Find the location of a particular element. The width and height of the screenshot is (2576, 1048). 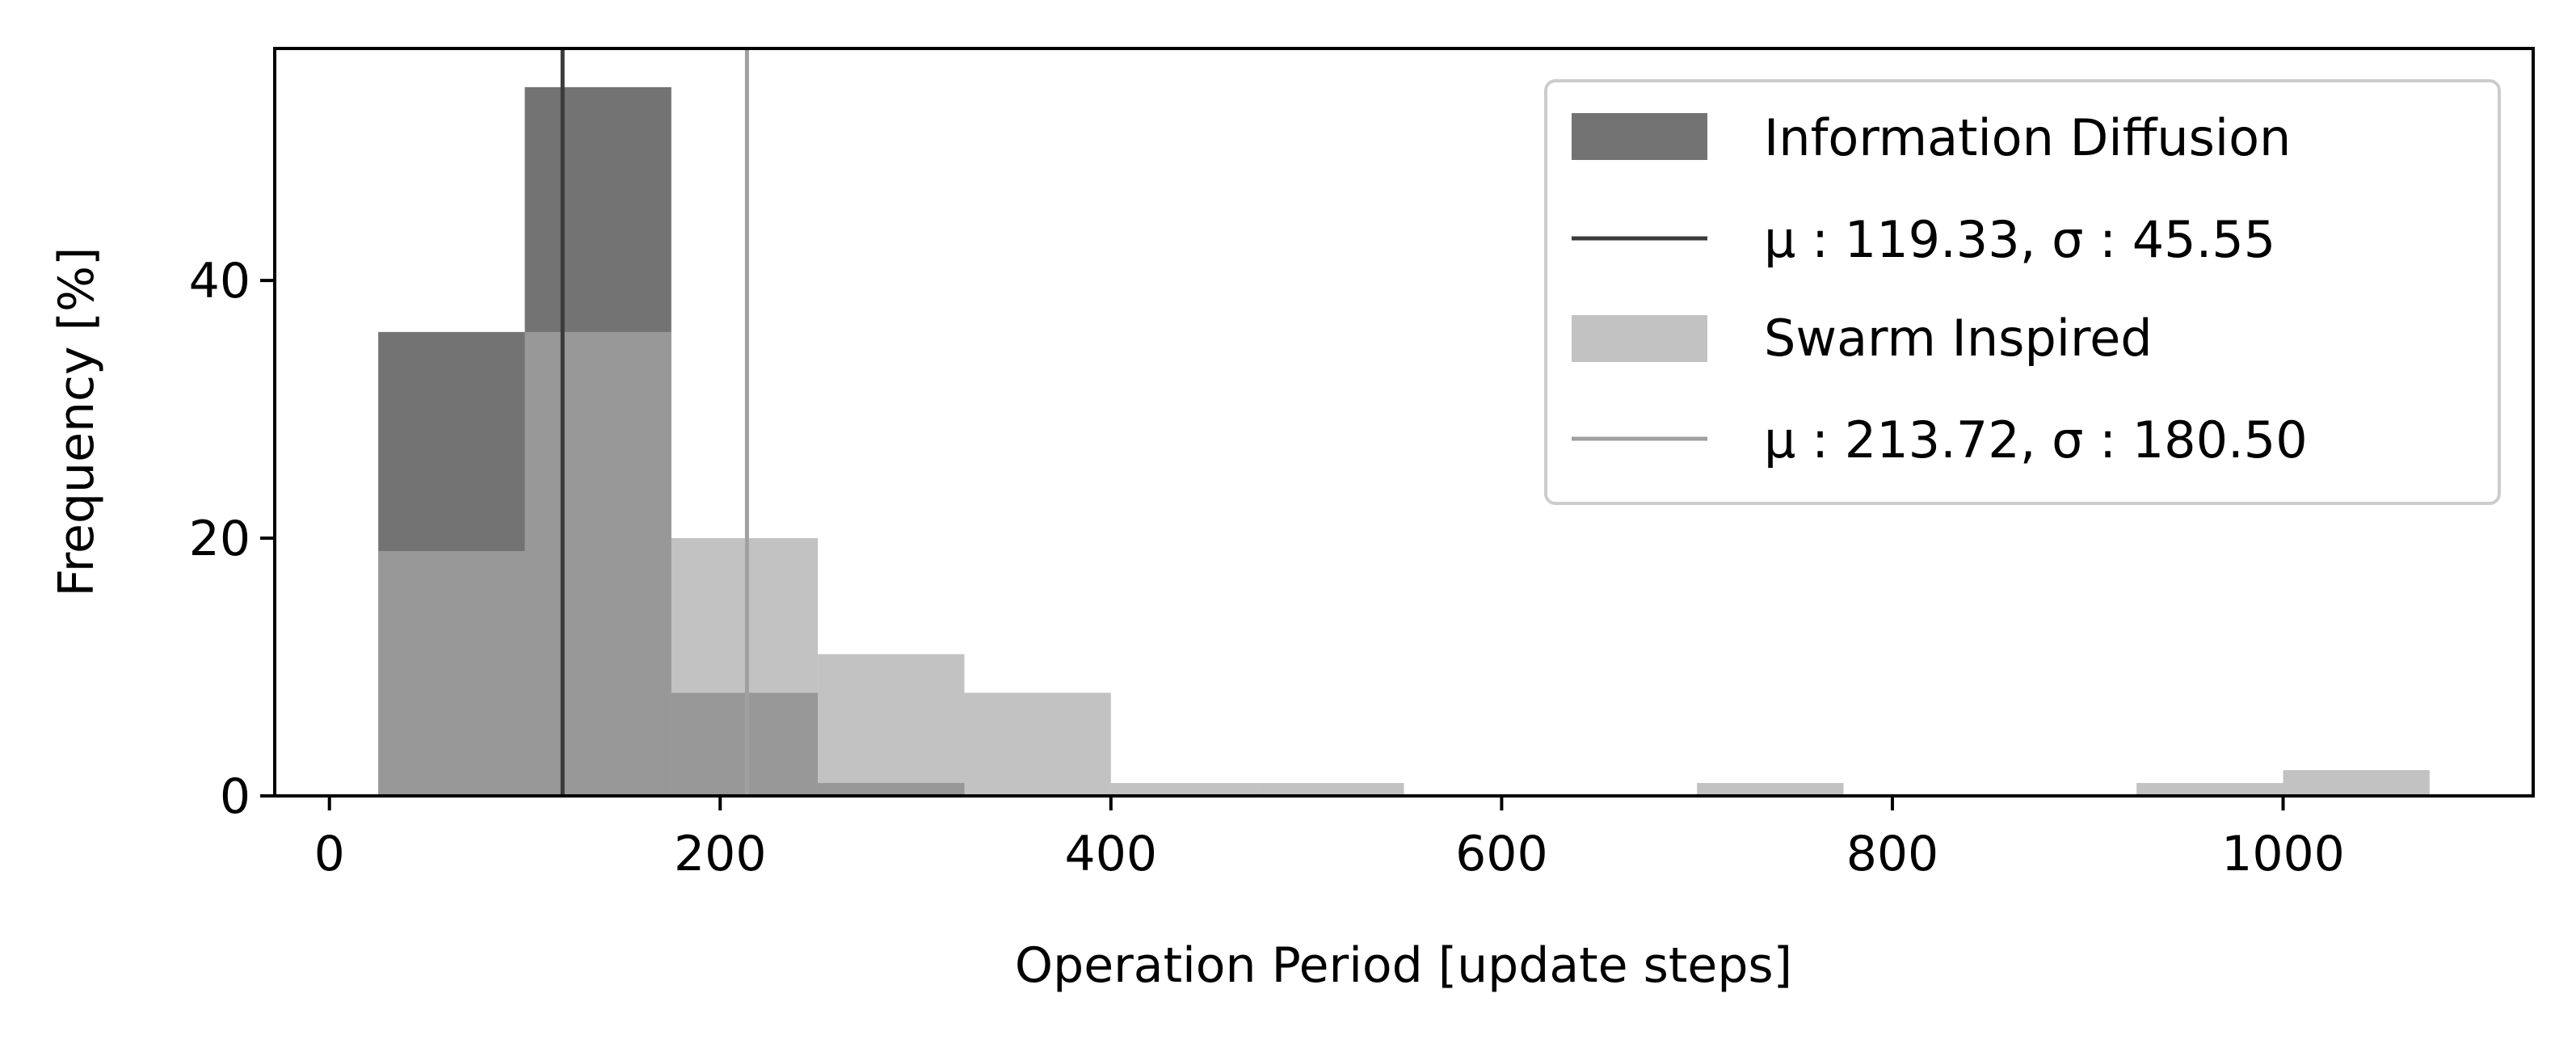

x-axis-label: Operation Period [update steps] is located at coordinates (1403, 965).